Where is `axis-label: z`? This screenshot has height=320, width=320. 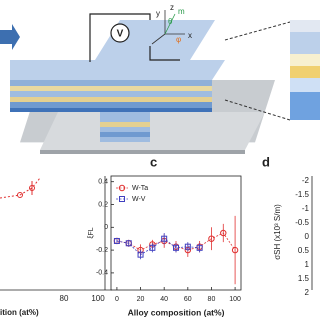 axis-label: z is located at coordinates (172, 7).